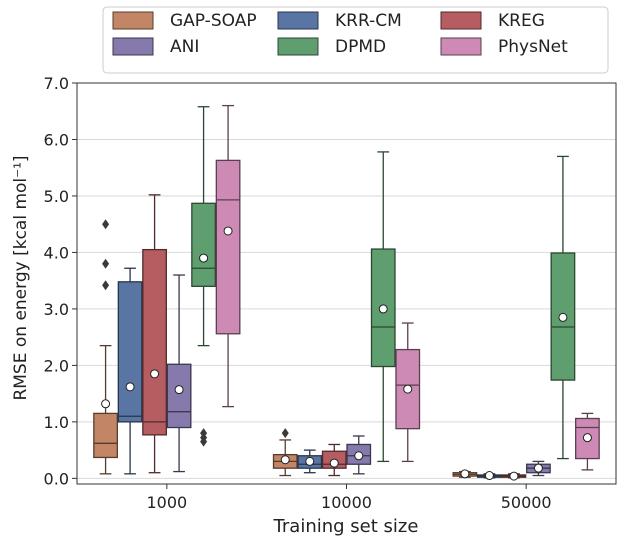  What do you see at coordinates (155, 47) in the screenshot?
I see `legend-item-ani: ANI` at bounding box center [155, 47].